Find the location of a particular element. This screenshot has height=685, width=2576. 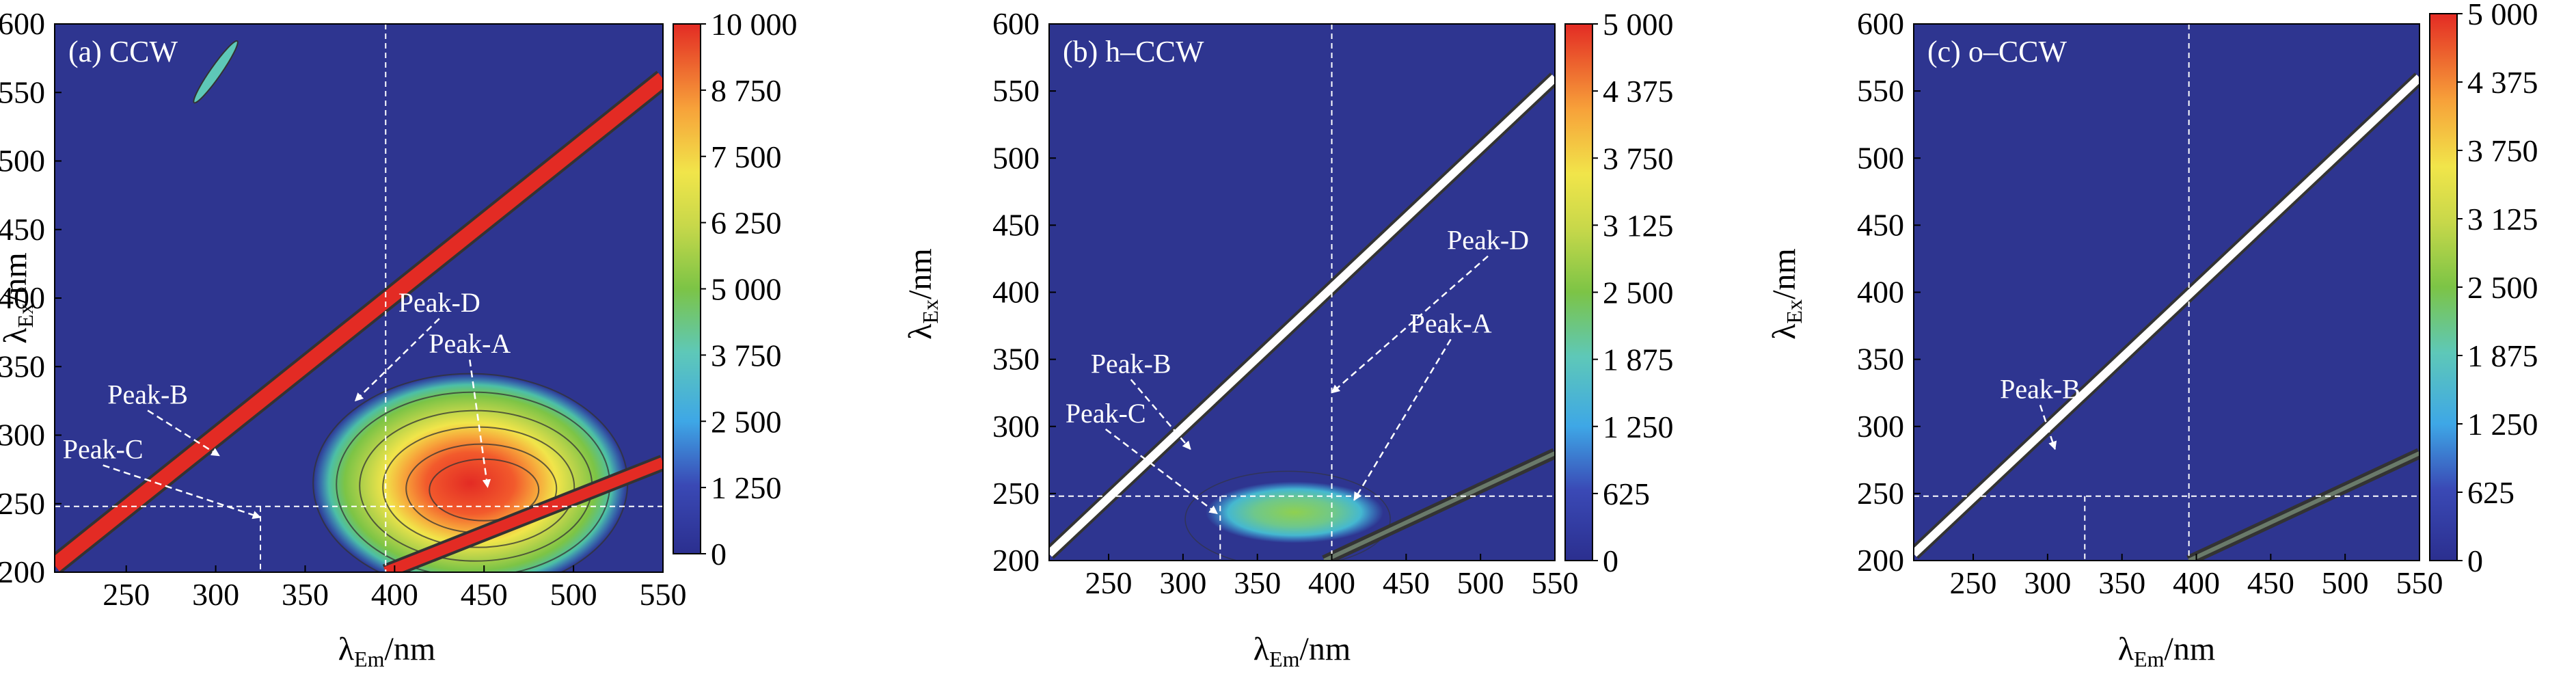

top-left-blob is located at coordinates (216, 72).